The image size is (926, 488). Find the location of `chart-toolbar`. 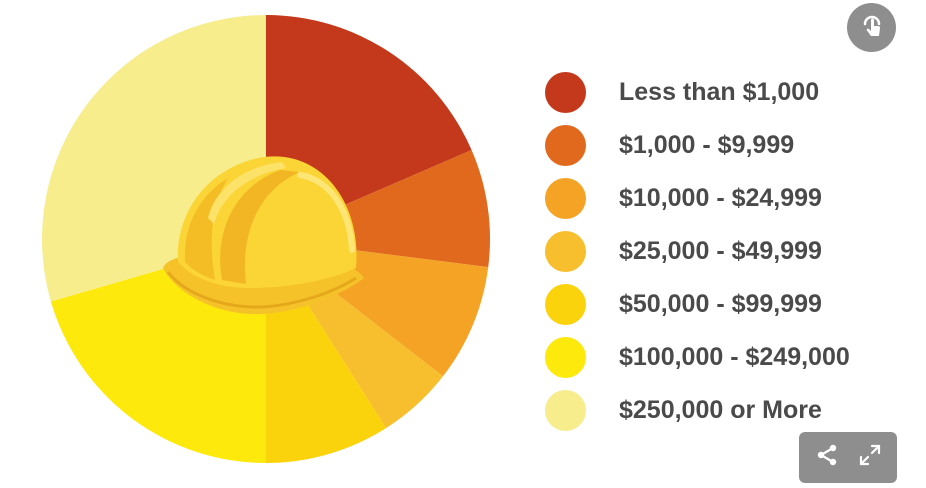

chart-toolbar is located at coordinates (848, 457).